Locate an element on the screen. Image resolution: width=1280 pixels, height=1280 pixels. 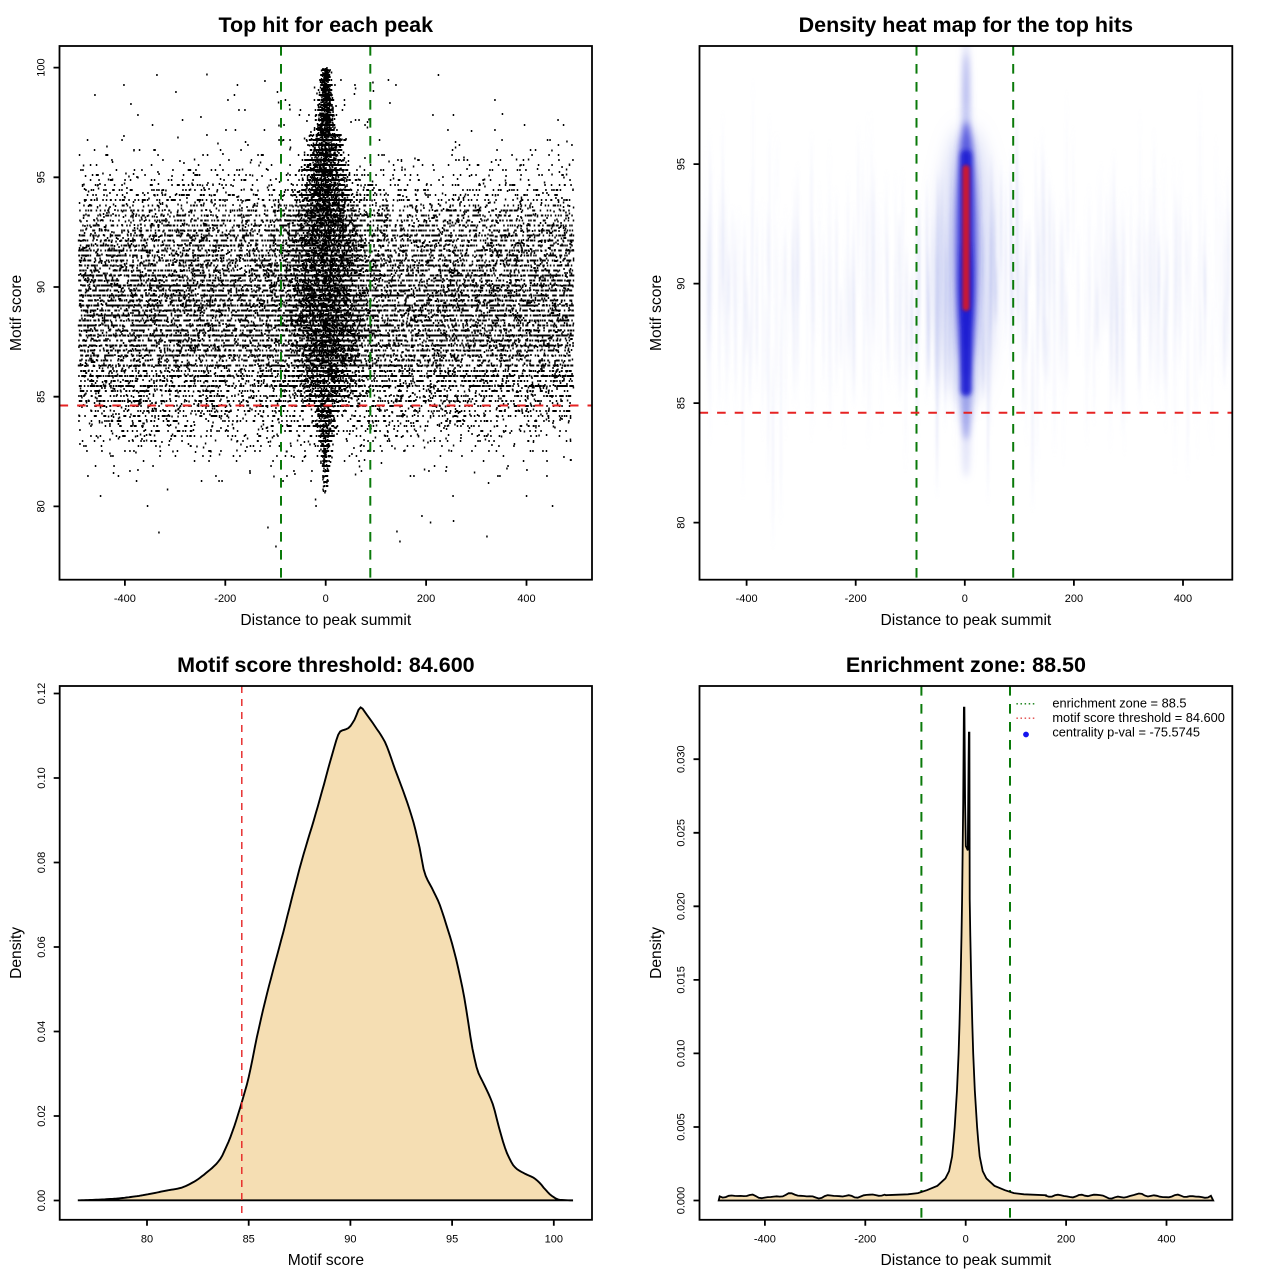
svg-text:Density heat map for the top h: Density heat map for the top hits is located at coordinates (966, 25).